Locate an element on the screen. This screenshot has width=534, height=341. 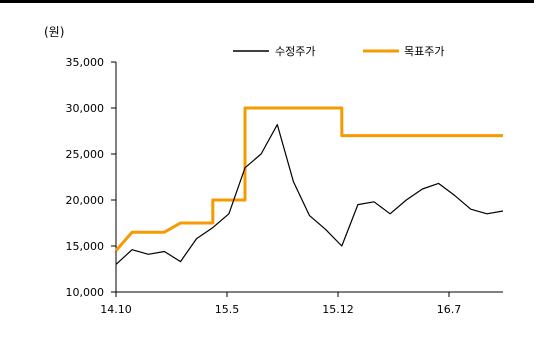
y-tick-label: 20,000 is located at coordinates (85, 200).